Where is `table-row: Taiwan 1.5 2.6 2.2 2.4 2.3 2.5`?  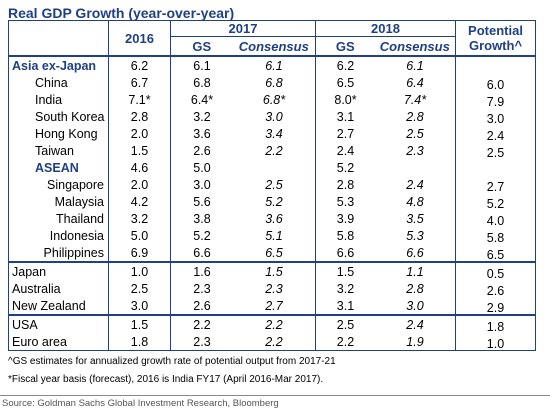 table-row: Taiwan 1.5 2.6 2.2 2.4 2.3 2.5 is located at coordinates (272, 151).